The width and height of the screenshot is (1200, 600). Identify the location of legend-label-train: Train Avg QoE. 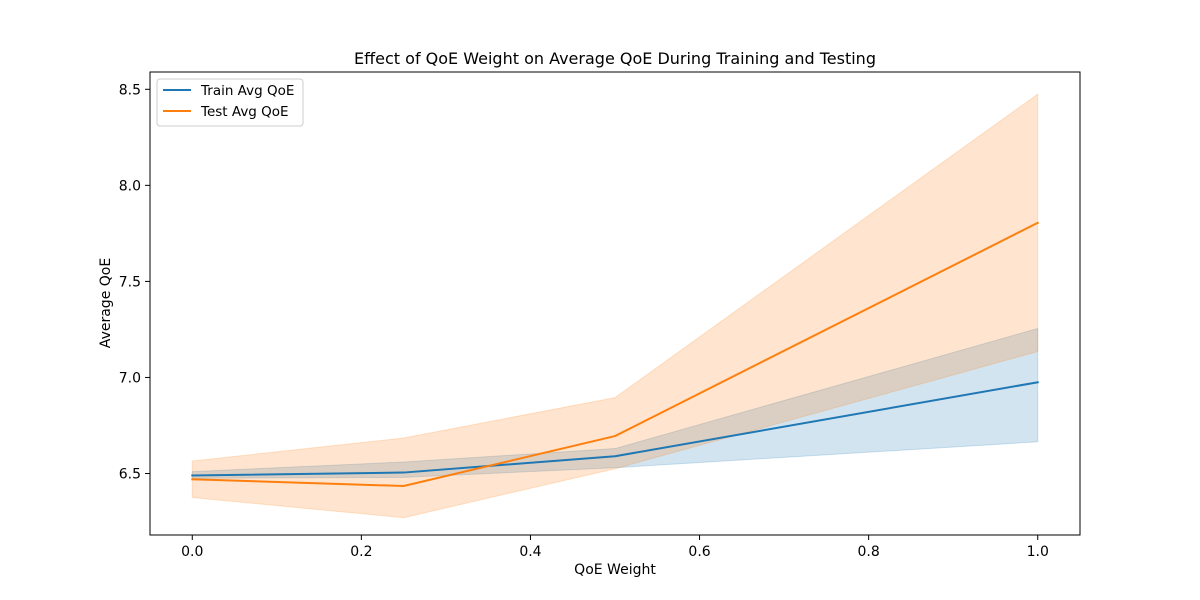
(247, 91).